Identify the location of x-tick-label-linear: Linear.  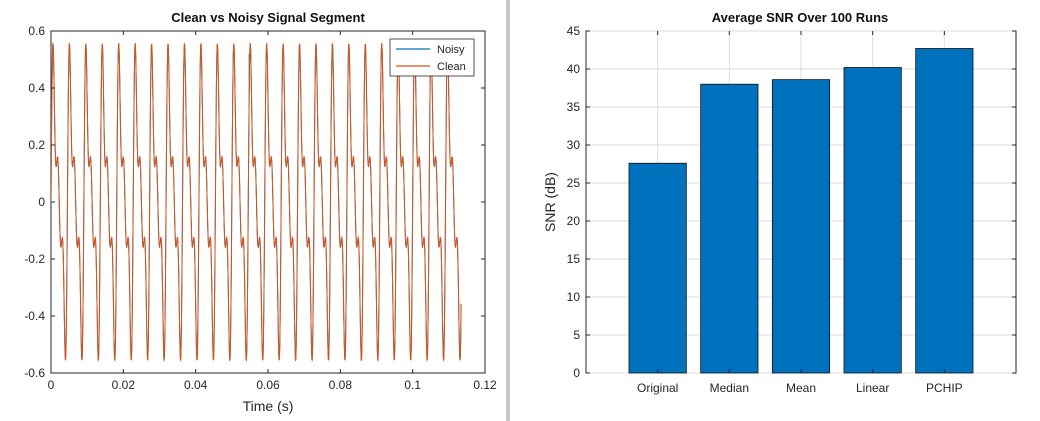
(872, 388).